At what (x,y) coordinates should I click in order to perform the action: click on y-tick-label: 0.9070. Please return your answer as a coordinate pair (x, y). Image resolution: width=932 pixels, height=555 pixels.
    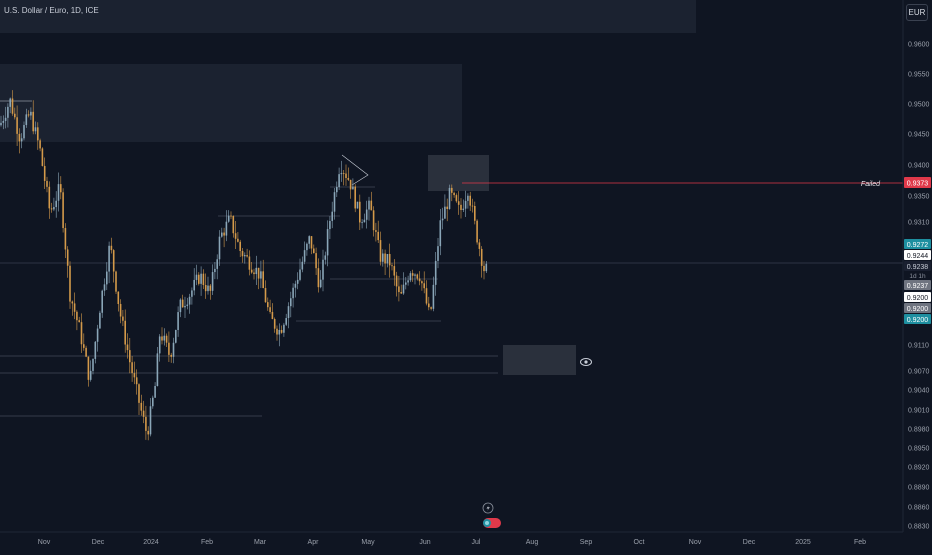
    Looking at the image, I should click on (919, 372).